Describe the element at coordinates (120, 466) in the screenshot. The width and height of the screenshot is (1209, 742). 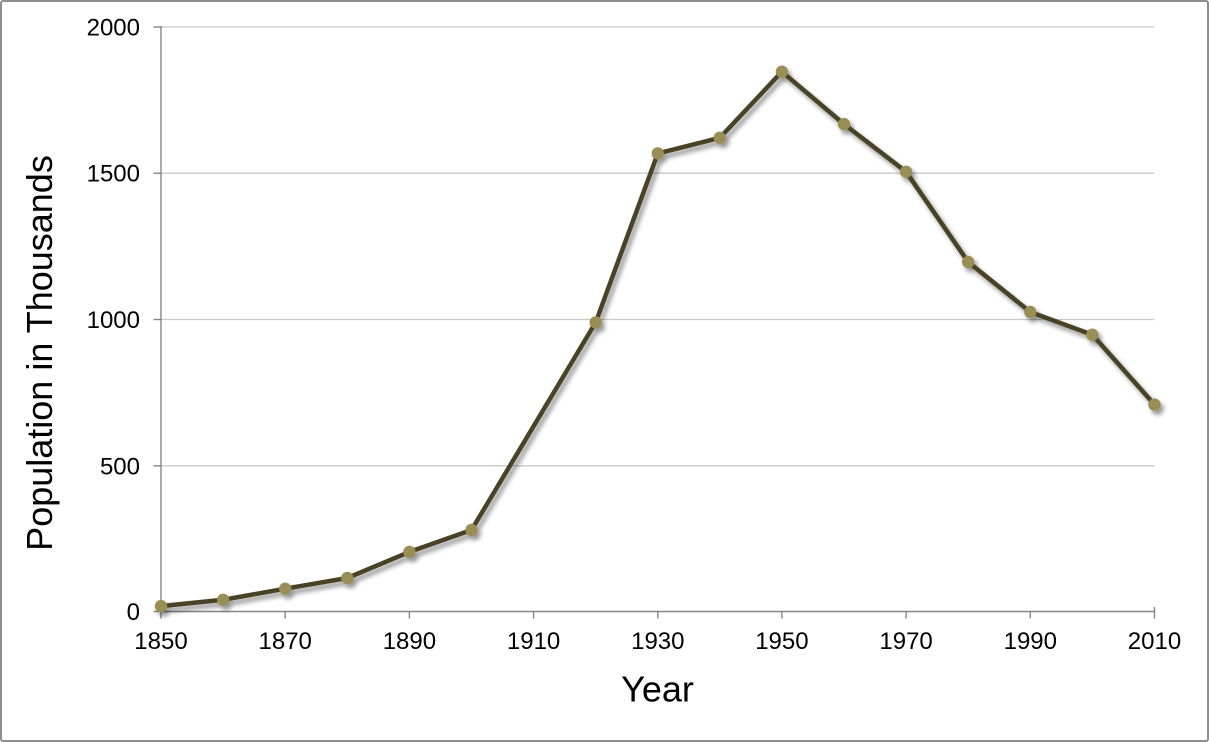
I see `svg-text: 500` at that location.